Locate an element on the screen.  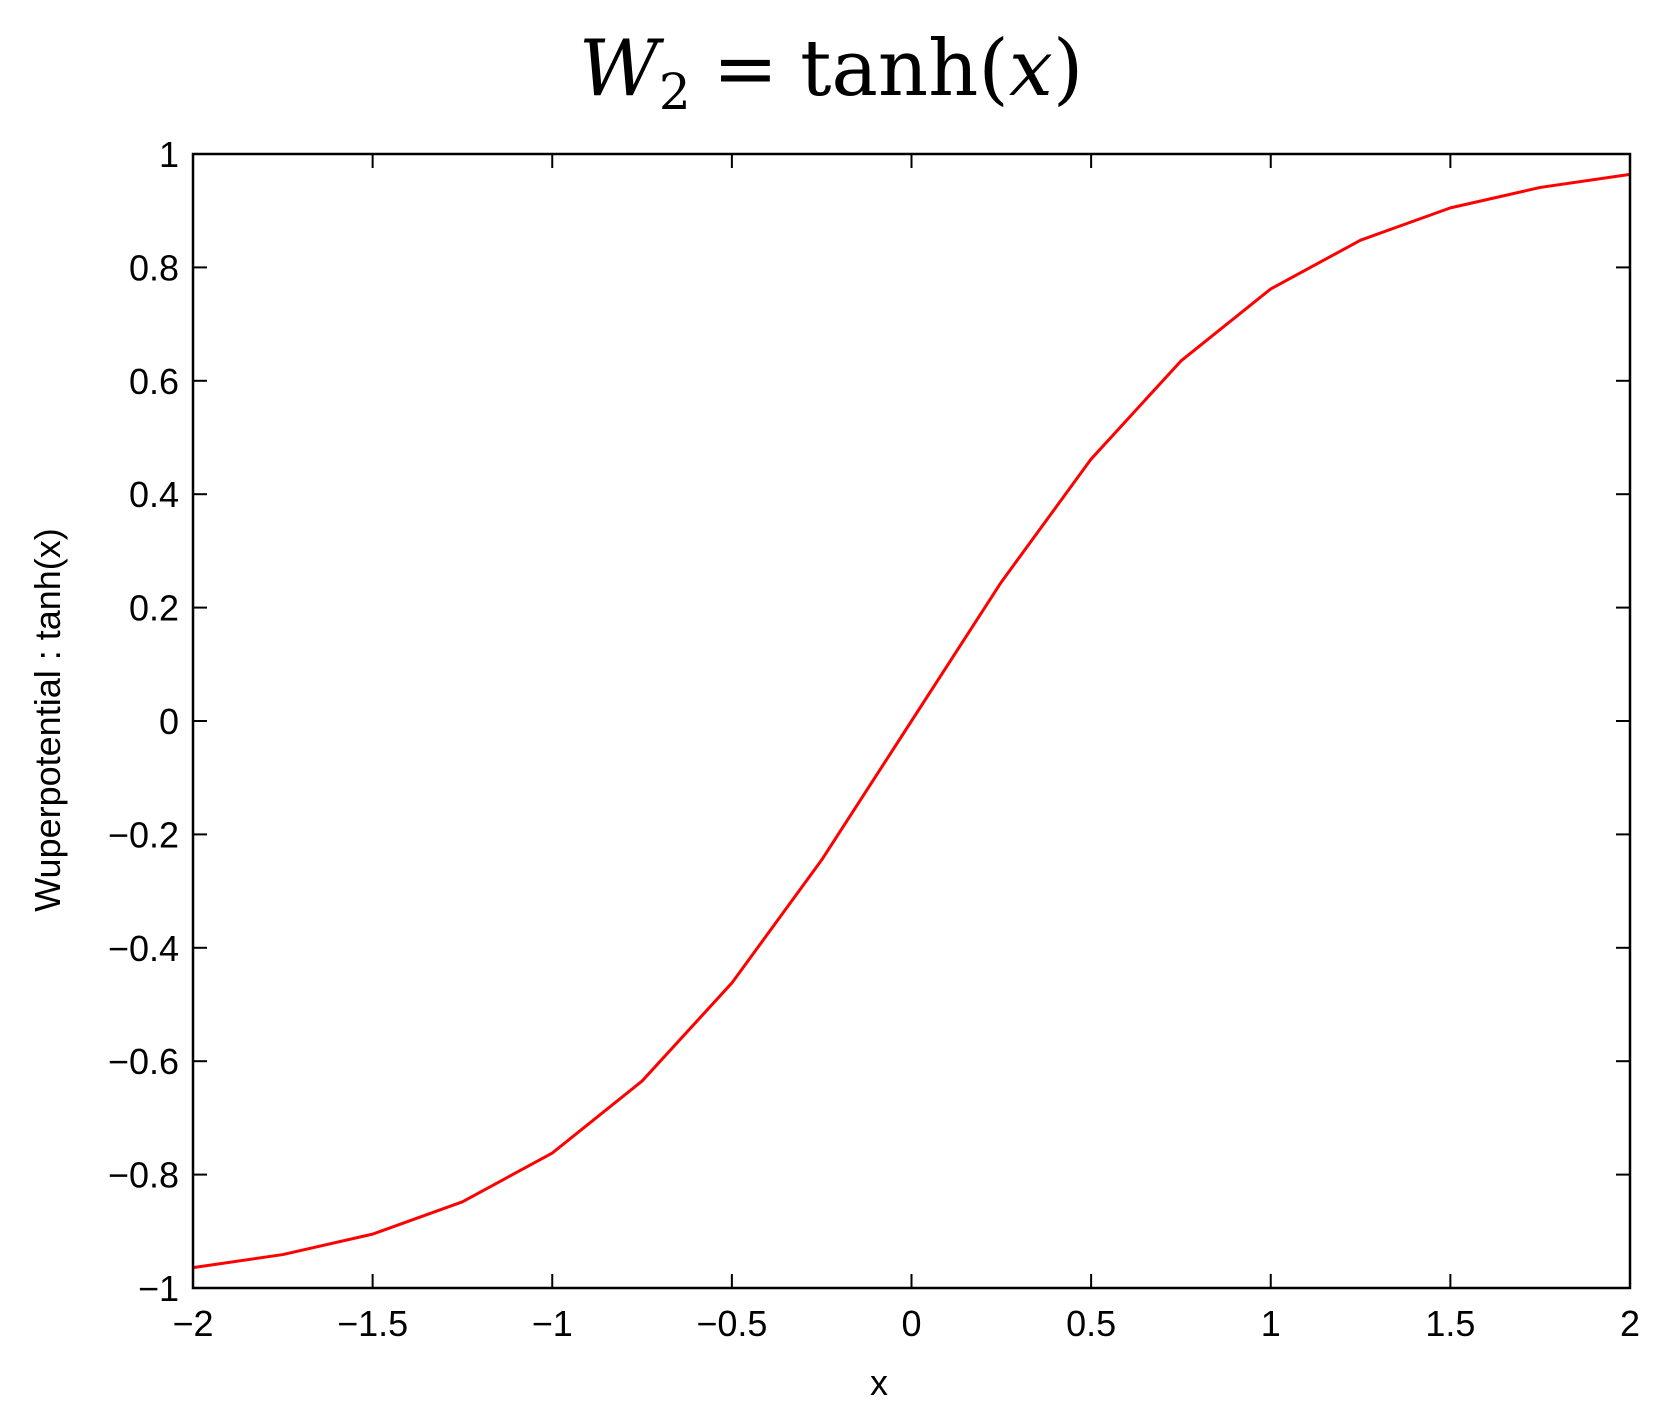
chart-title: W2 = tanh(x) is located at coordinates (831, 72).